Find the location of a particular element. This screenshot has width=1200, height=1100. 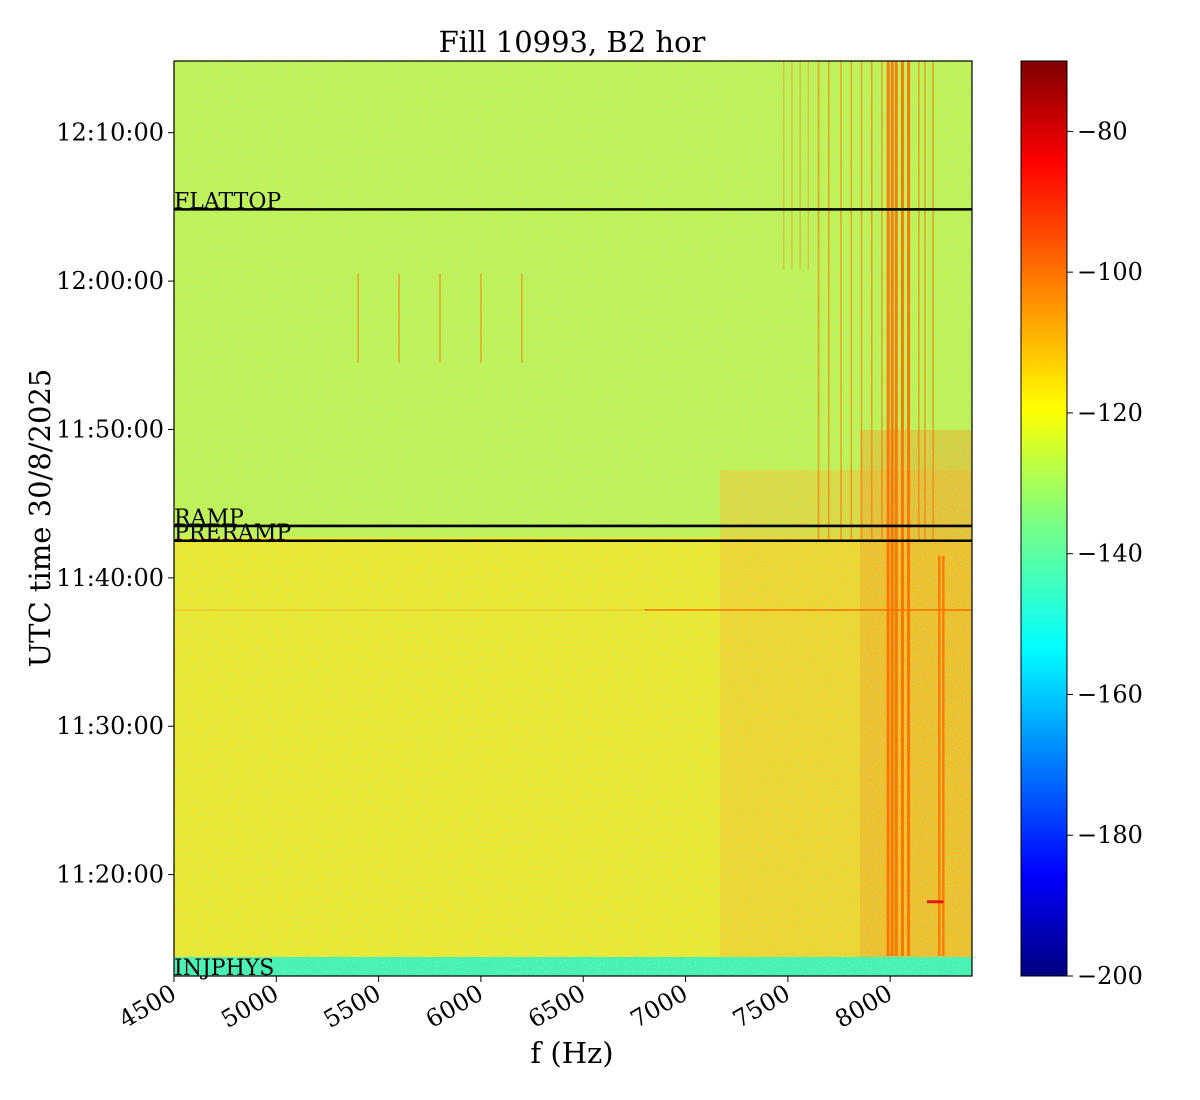

y-tick-label: 11:30:00 is located at coordinates (110, 726).